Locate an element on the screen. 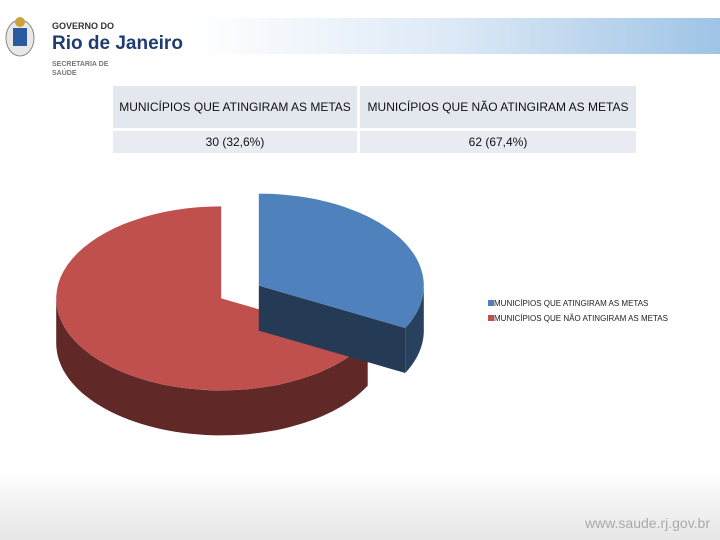  footer-band is located at coordinates (360, 505).